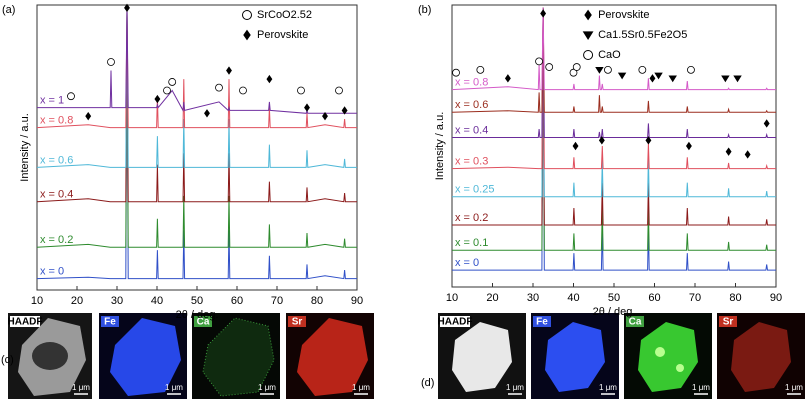 This screenshot has height=409, width=810. Describe the element at coordinates (284, 15) in the screenshot. I see `legend-label: SrCoO2.52` at that location.